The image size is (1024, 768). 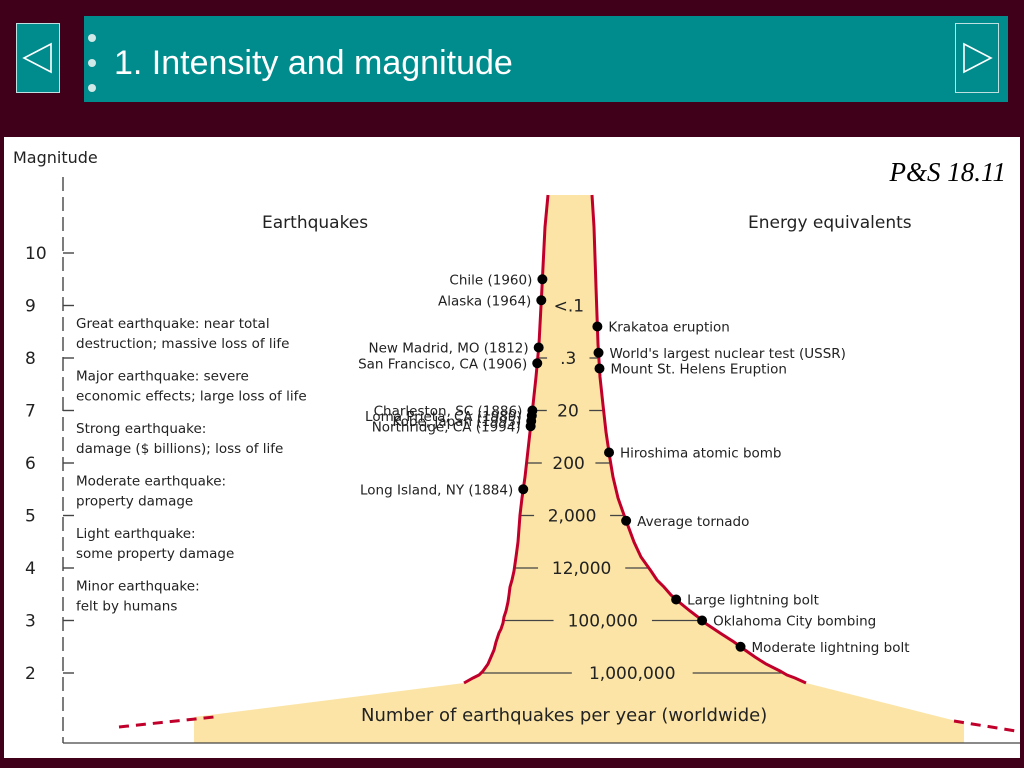 I want to click on energy-label: Average tornado, so click(x=693, y=522).